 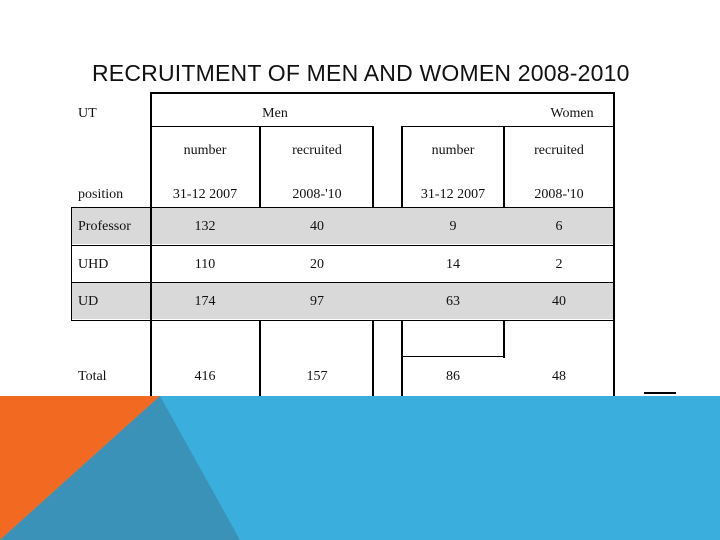 What do you see at coordinates (205, 301) in the screenshot?
I see `table-cell: 174` at bounding box center [205, 301].